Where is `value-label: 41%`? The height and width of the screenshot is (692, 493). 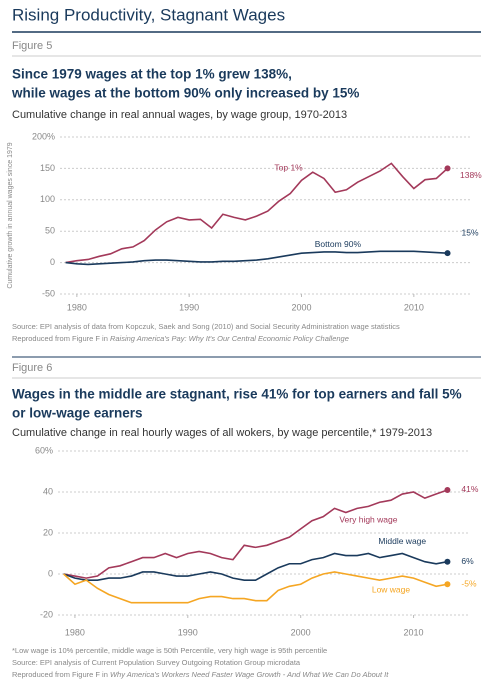
value-label: 41% is located at coordinates (469, 489).